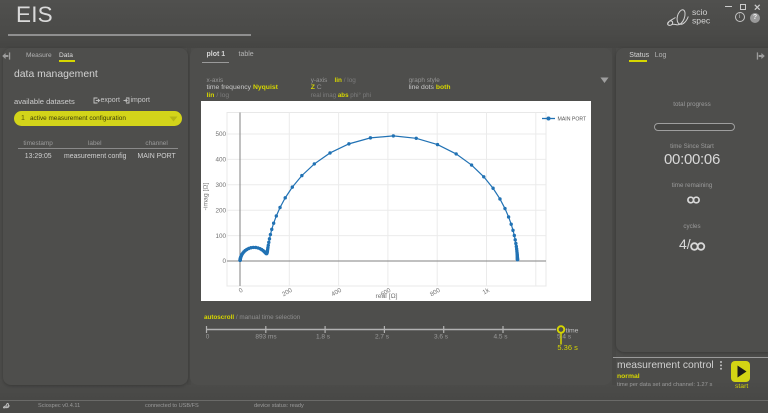  I want to click on svg-text: MAIN PORT, so click(573, 119).